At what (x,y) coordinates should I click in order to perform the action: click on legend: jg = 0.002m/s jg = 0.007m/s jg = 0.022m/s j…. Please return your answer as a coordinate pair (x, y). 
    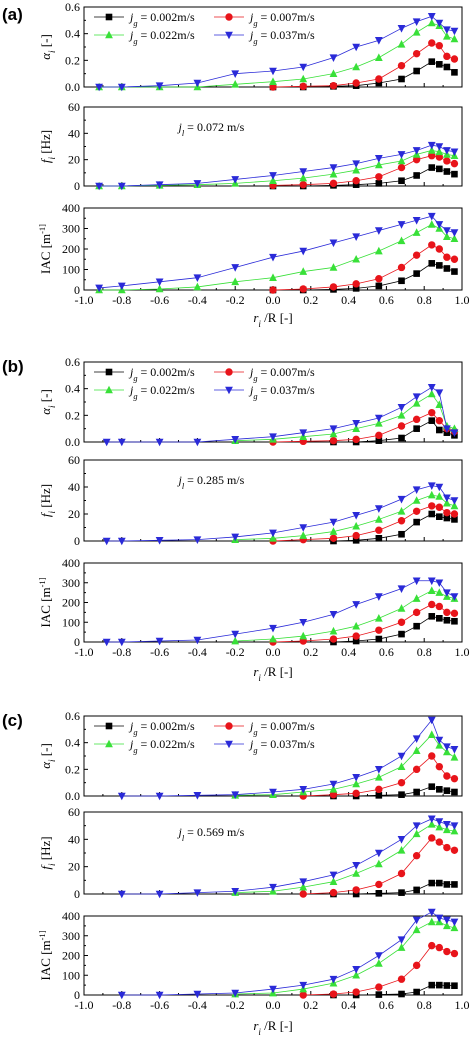
    Looking at the image, I should click on (204, 737).